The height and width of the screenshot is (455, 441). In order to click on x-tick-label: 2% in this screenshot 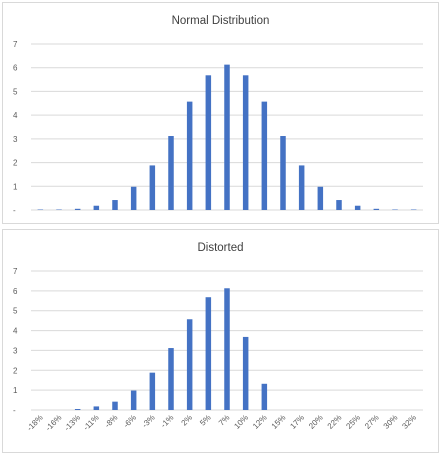, I will do `click(187, 420)`.